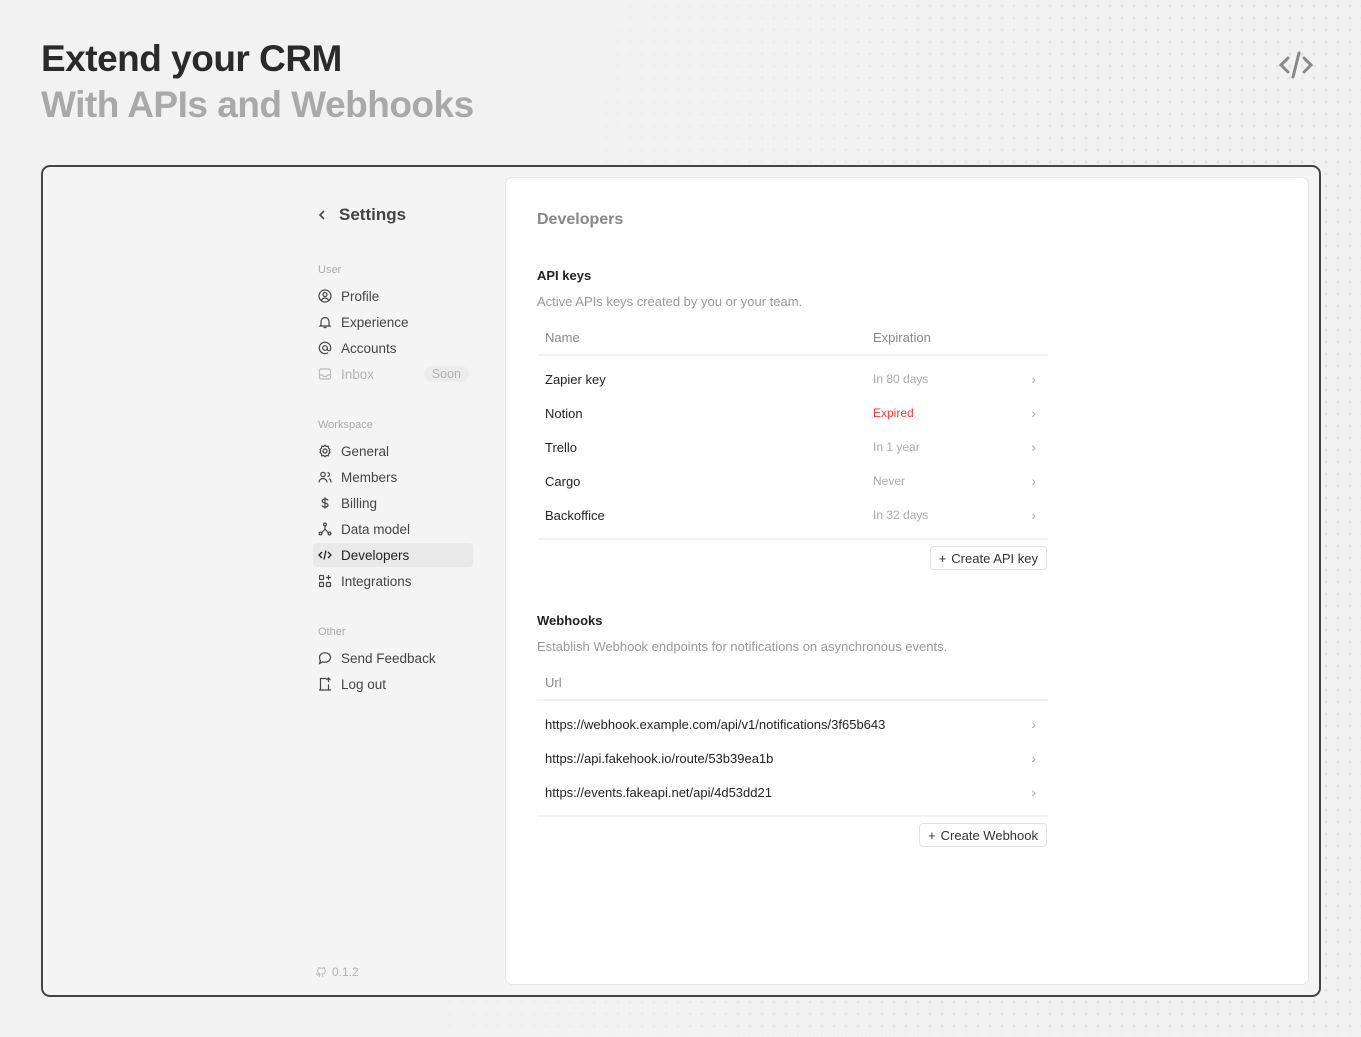 The image size is (1361, 1037). I want to click on section-label-other: Other, so click(332, 632).